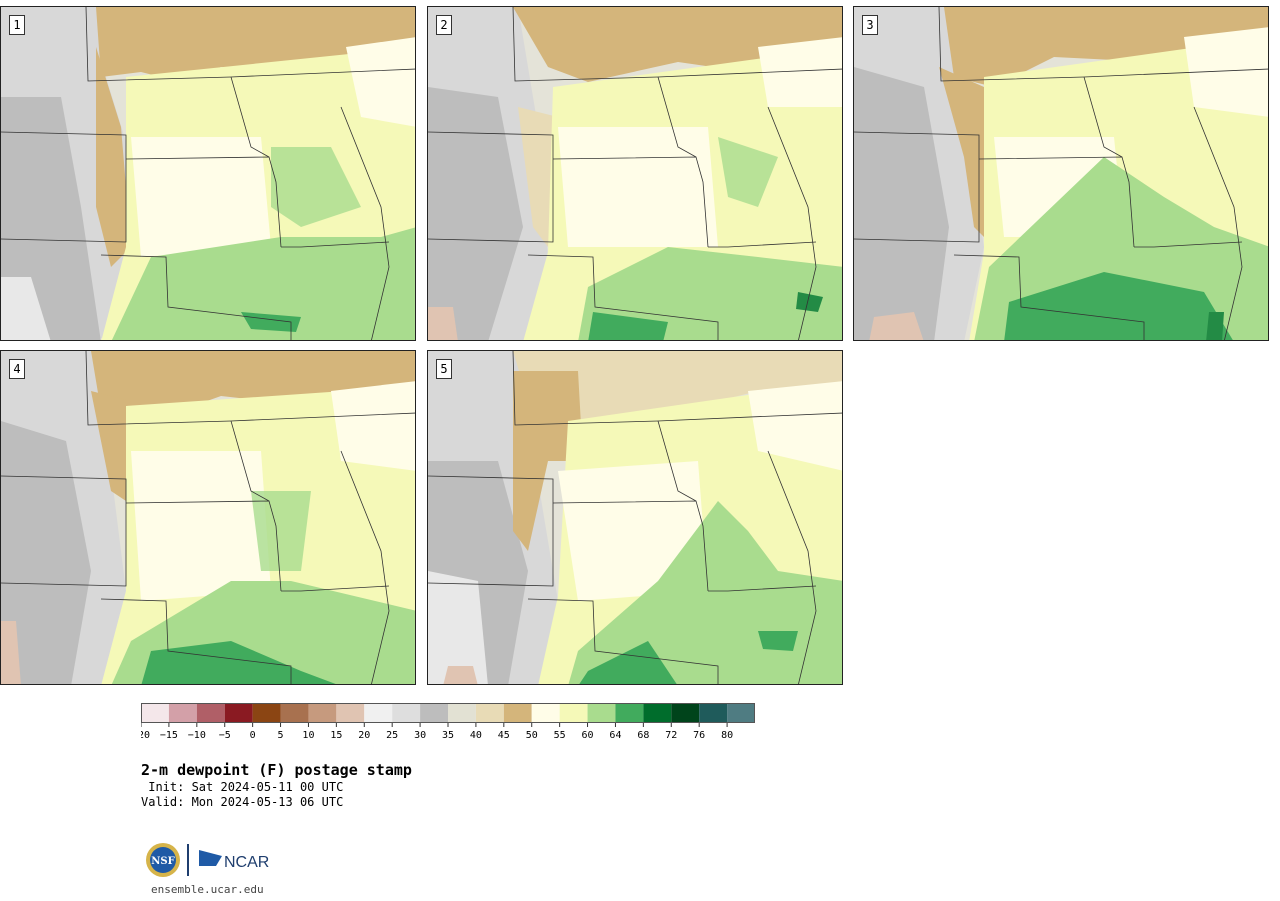 This screenshot has height=901, width=1280. Describe the element at coordinates (444, 25) in the screenshot. I see `panel-label: 2` at that location.